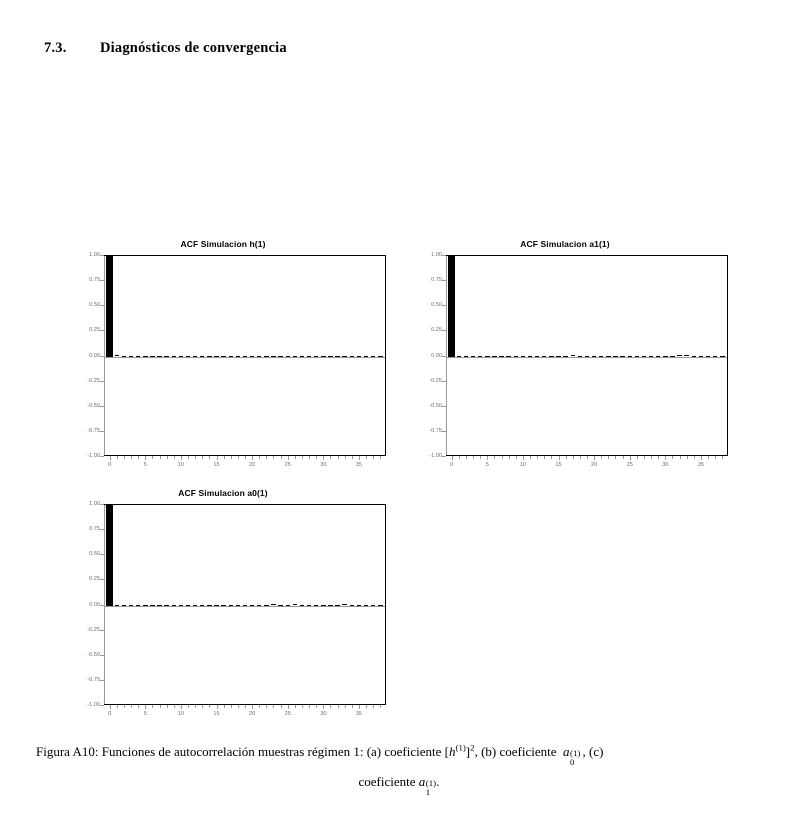  What do you see at coordinates (438, 781) in the screenshot?
I see `figure-caption-period: .` at bounding box center [438, 781].